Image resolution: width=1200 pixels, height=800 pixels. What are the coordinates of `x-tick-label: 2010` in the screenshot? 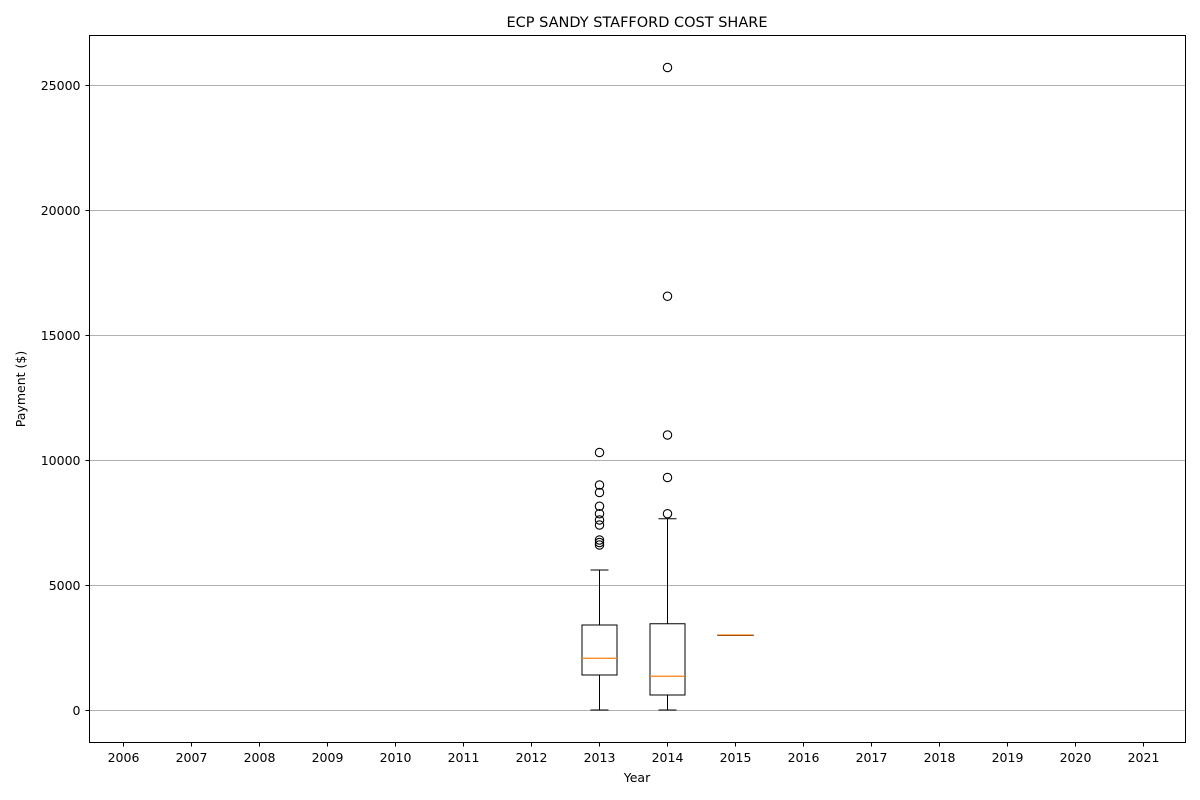 It's located at (396, 757).